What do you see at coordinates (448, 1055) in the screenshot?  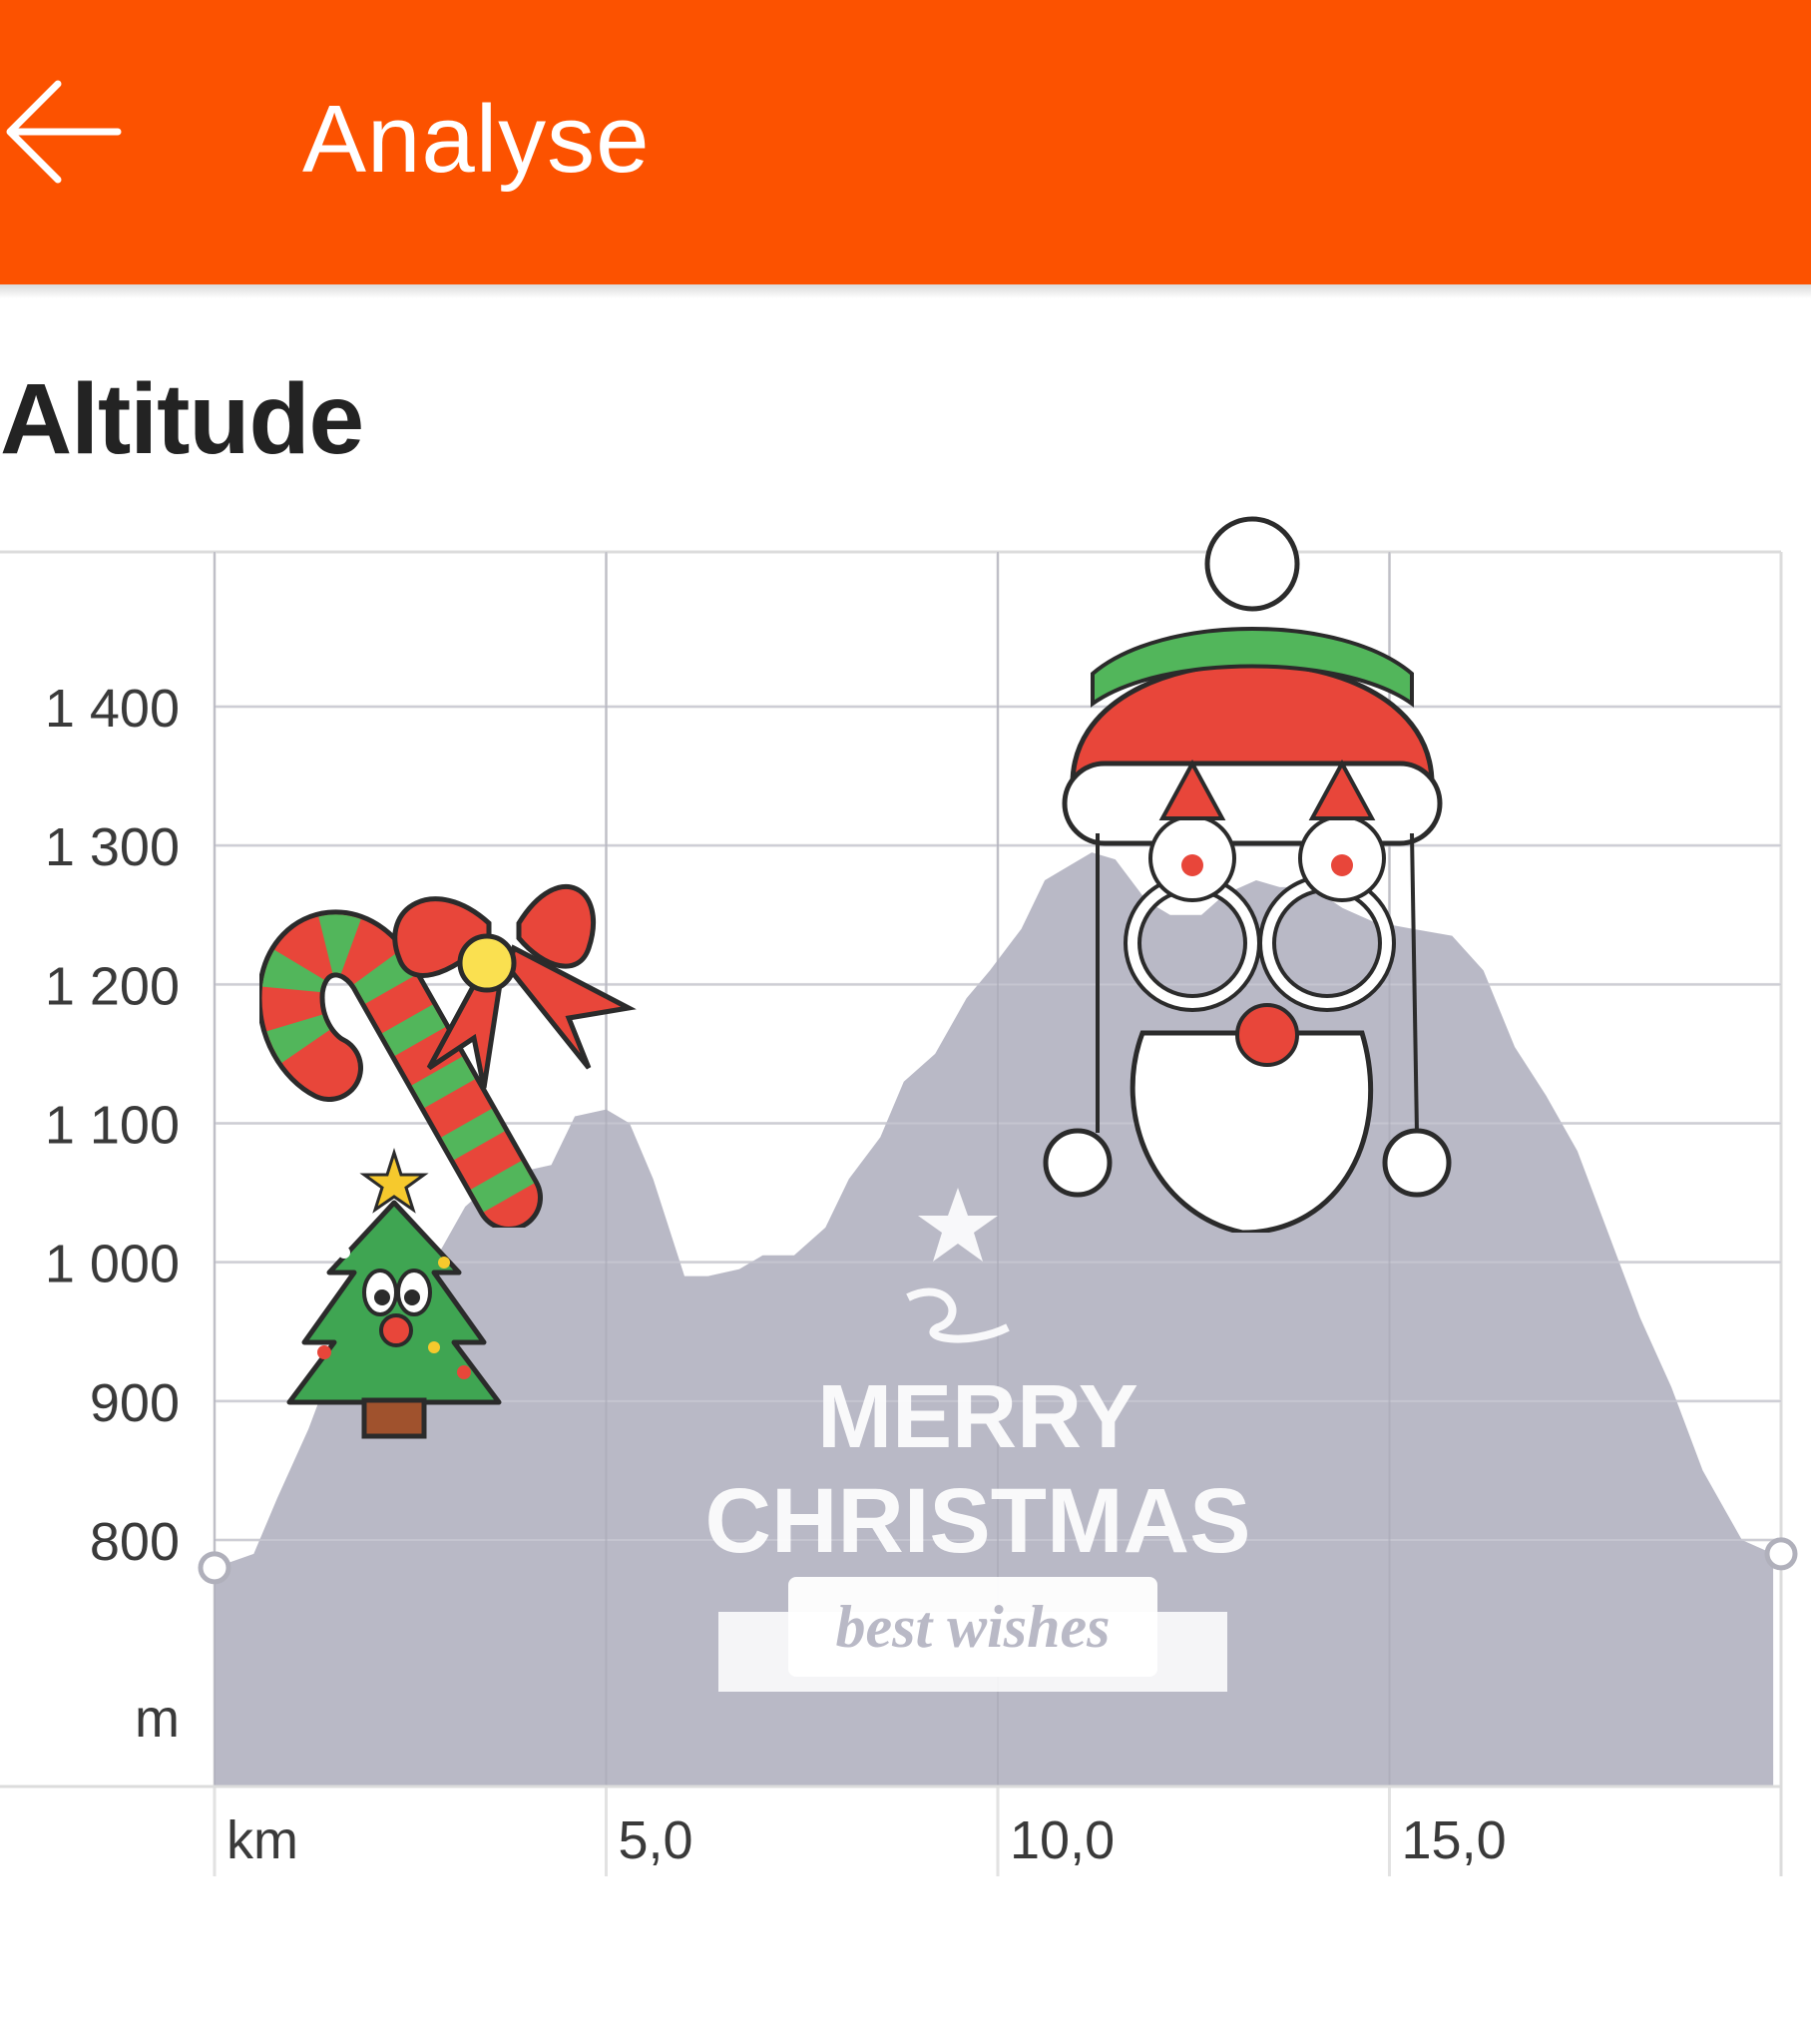 I see `candy-cane-sticker` at bounding box center [448, 1055].